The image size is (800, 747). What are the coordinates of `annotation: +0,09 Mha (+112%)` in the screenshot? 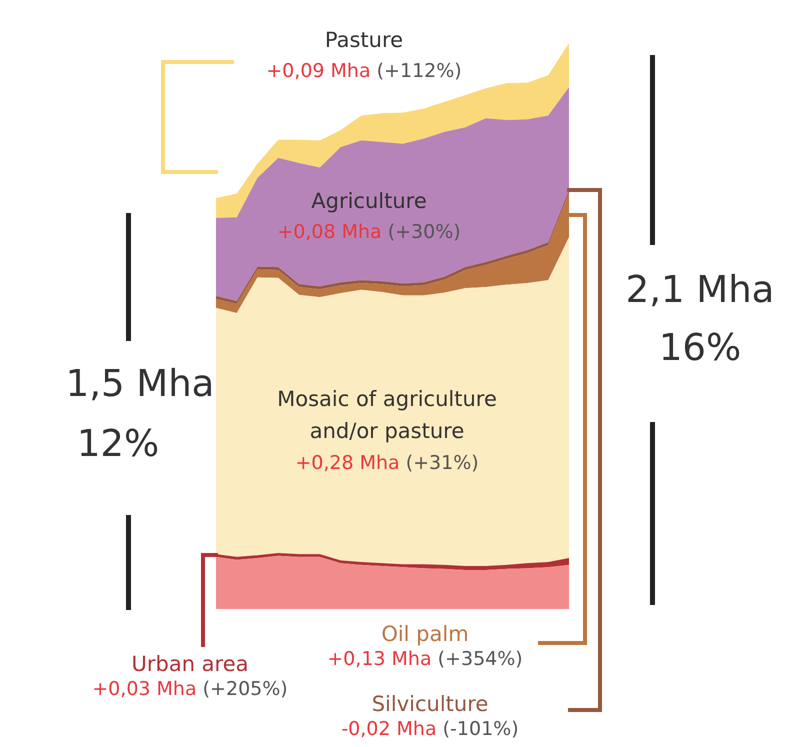 It's located at (364, 71).